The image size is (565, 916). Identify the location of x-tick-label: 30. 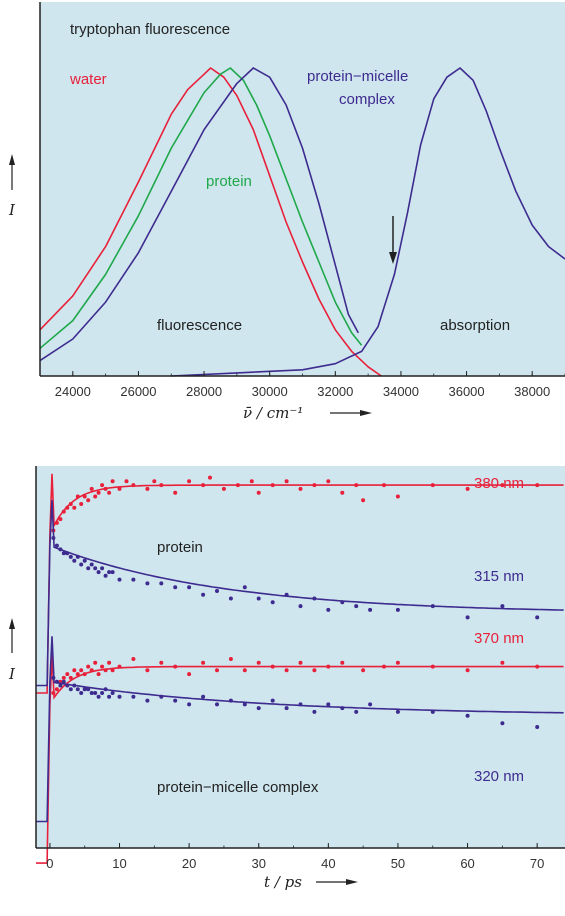
(259, 863).